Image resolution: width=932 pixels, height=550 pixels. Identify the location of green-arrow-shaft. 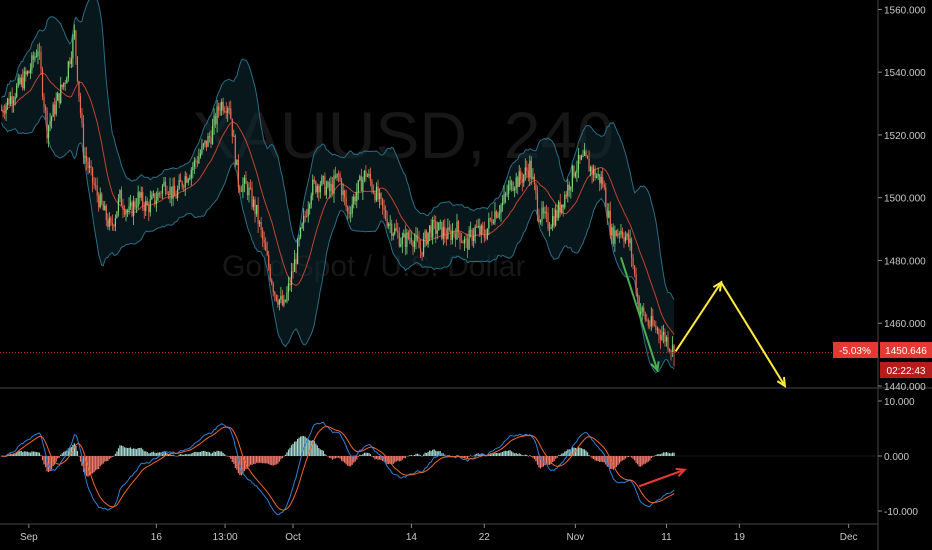
(639, 314).